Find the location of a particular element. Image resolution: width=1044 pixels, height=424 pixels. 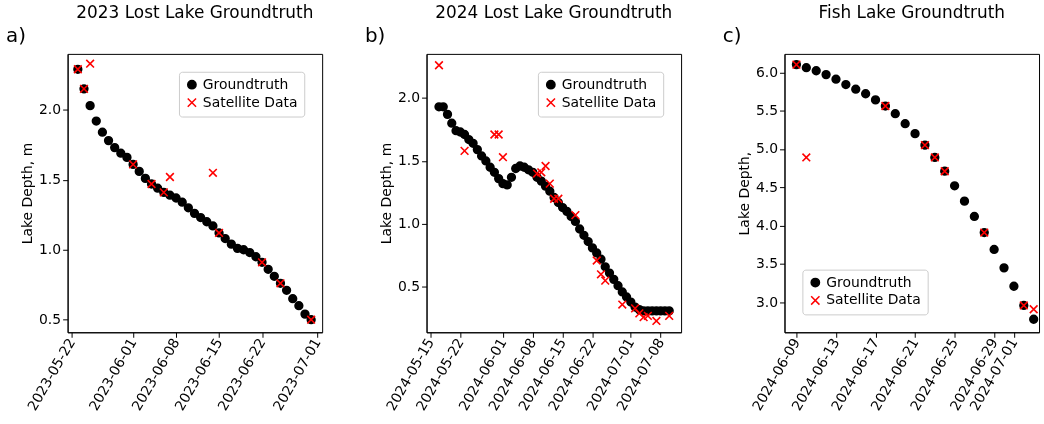

y-tick-label: 3.0 is located at coordinates (767, 301).